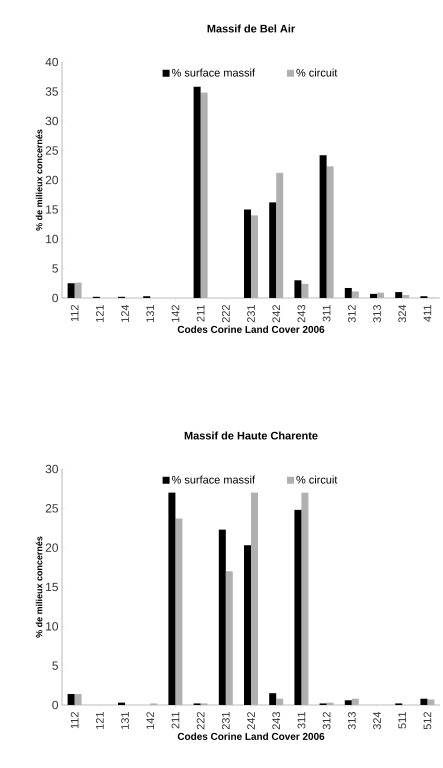 This screenshot has width=443, height=768. Describe the element at coordinates (125, 313) in the screenshot. I see `x-tick-label: 124` at that location.